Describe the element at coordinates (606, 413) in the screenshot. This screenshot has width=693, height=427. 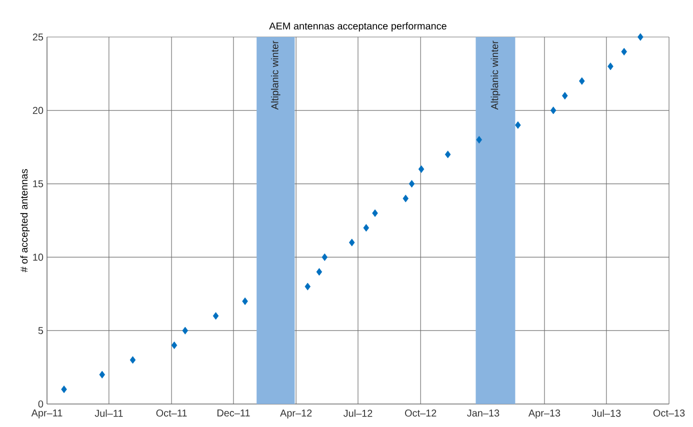
I see `x-tick-label: Jul–13` at that location.